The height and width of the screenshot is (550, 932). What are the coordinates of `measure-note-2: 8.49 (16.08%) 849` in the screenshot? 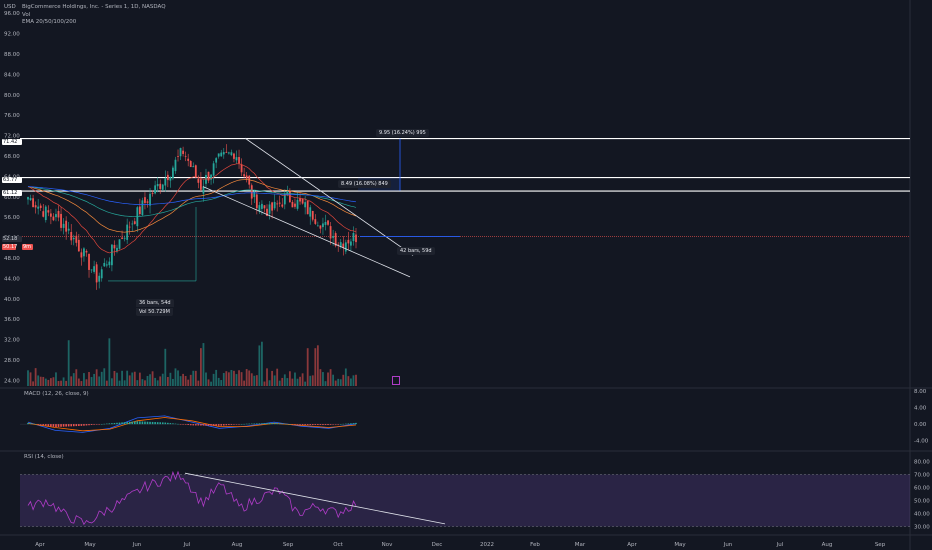 It's located at (364, 184).